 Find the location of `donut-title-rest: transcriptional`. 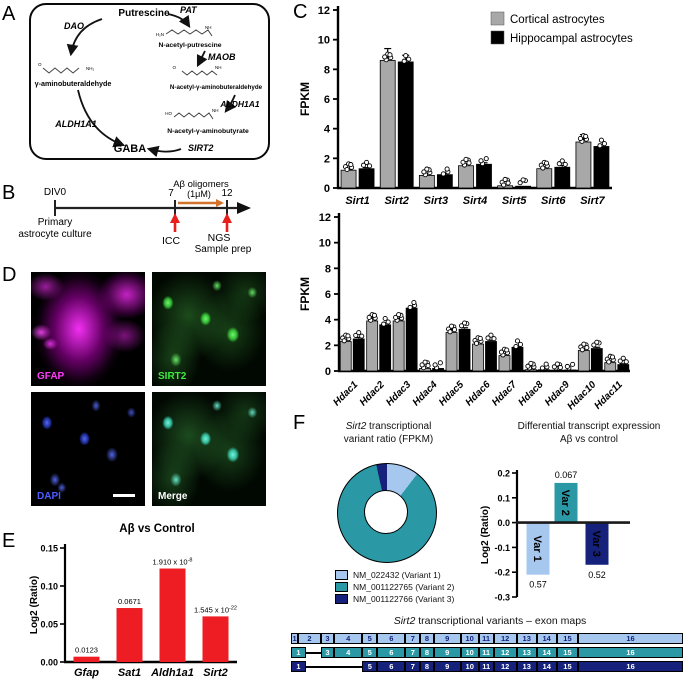

donut-title-rest: transcriptional is located at coordinates (399, 426).